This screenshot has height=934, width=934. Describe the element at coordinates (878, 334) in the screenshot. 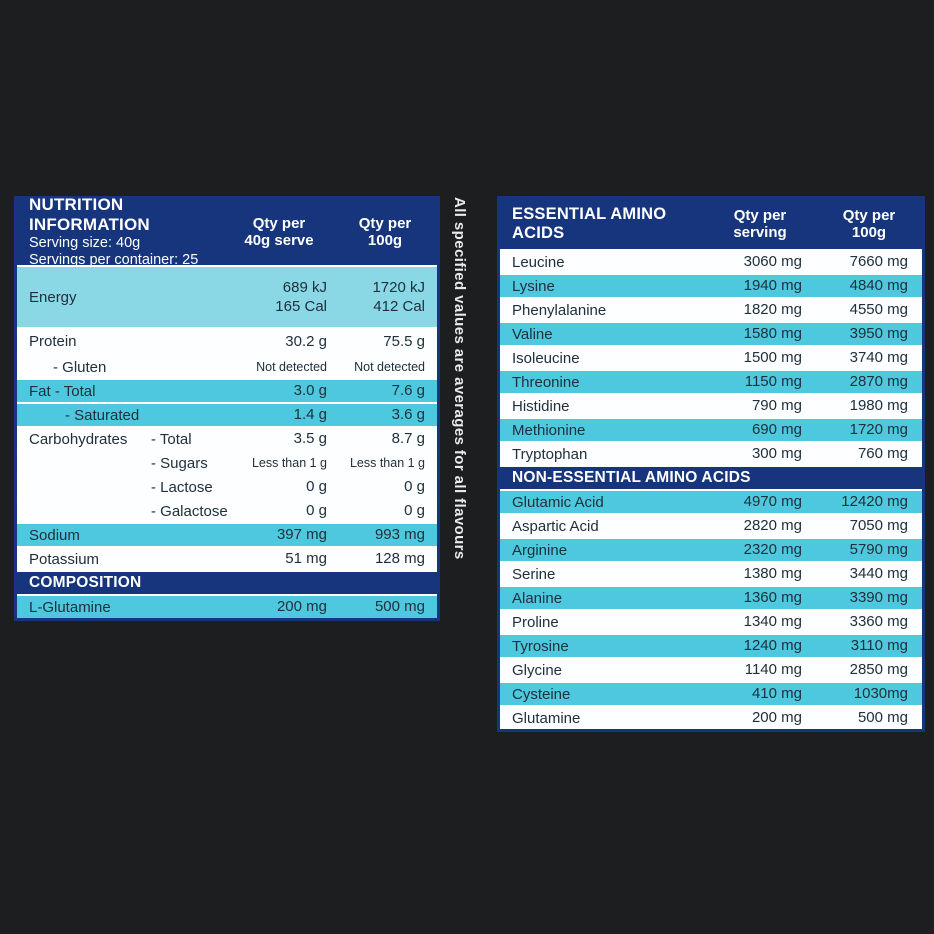

I see `qty-per-100g-value: 3950 mg` at that location.